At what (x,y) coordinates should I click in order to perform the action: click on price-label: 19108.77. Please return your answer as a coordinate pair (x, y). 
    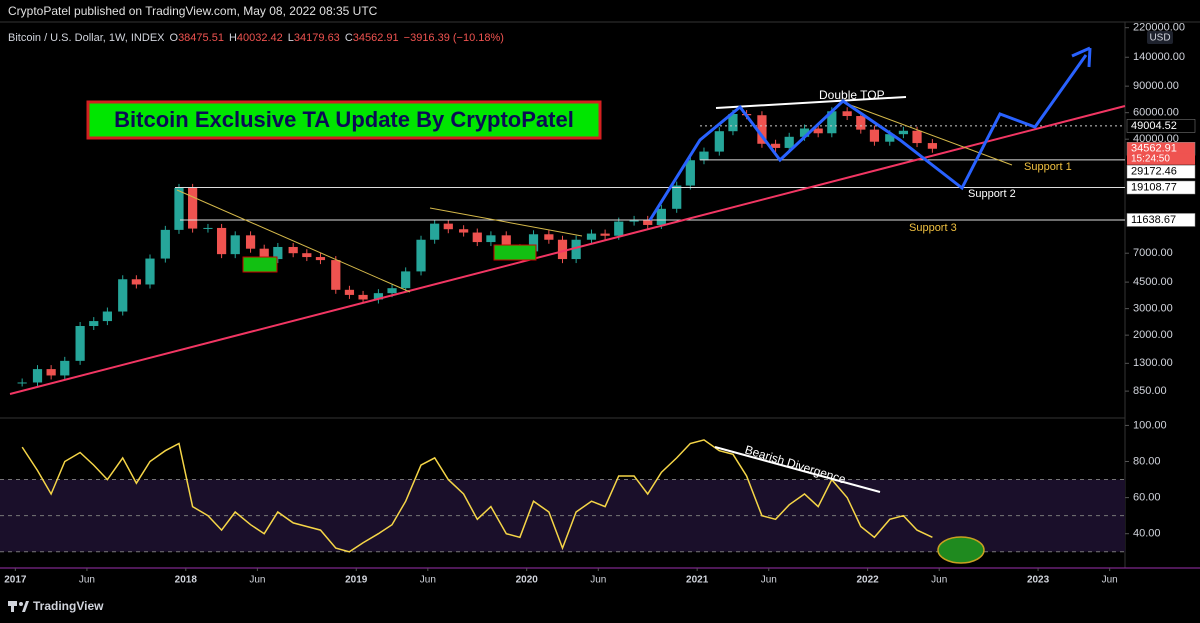
    Looking at the image, I should click on (1154, 187).